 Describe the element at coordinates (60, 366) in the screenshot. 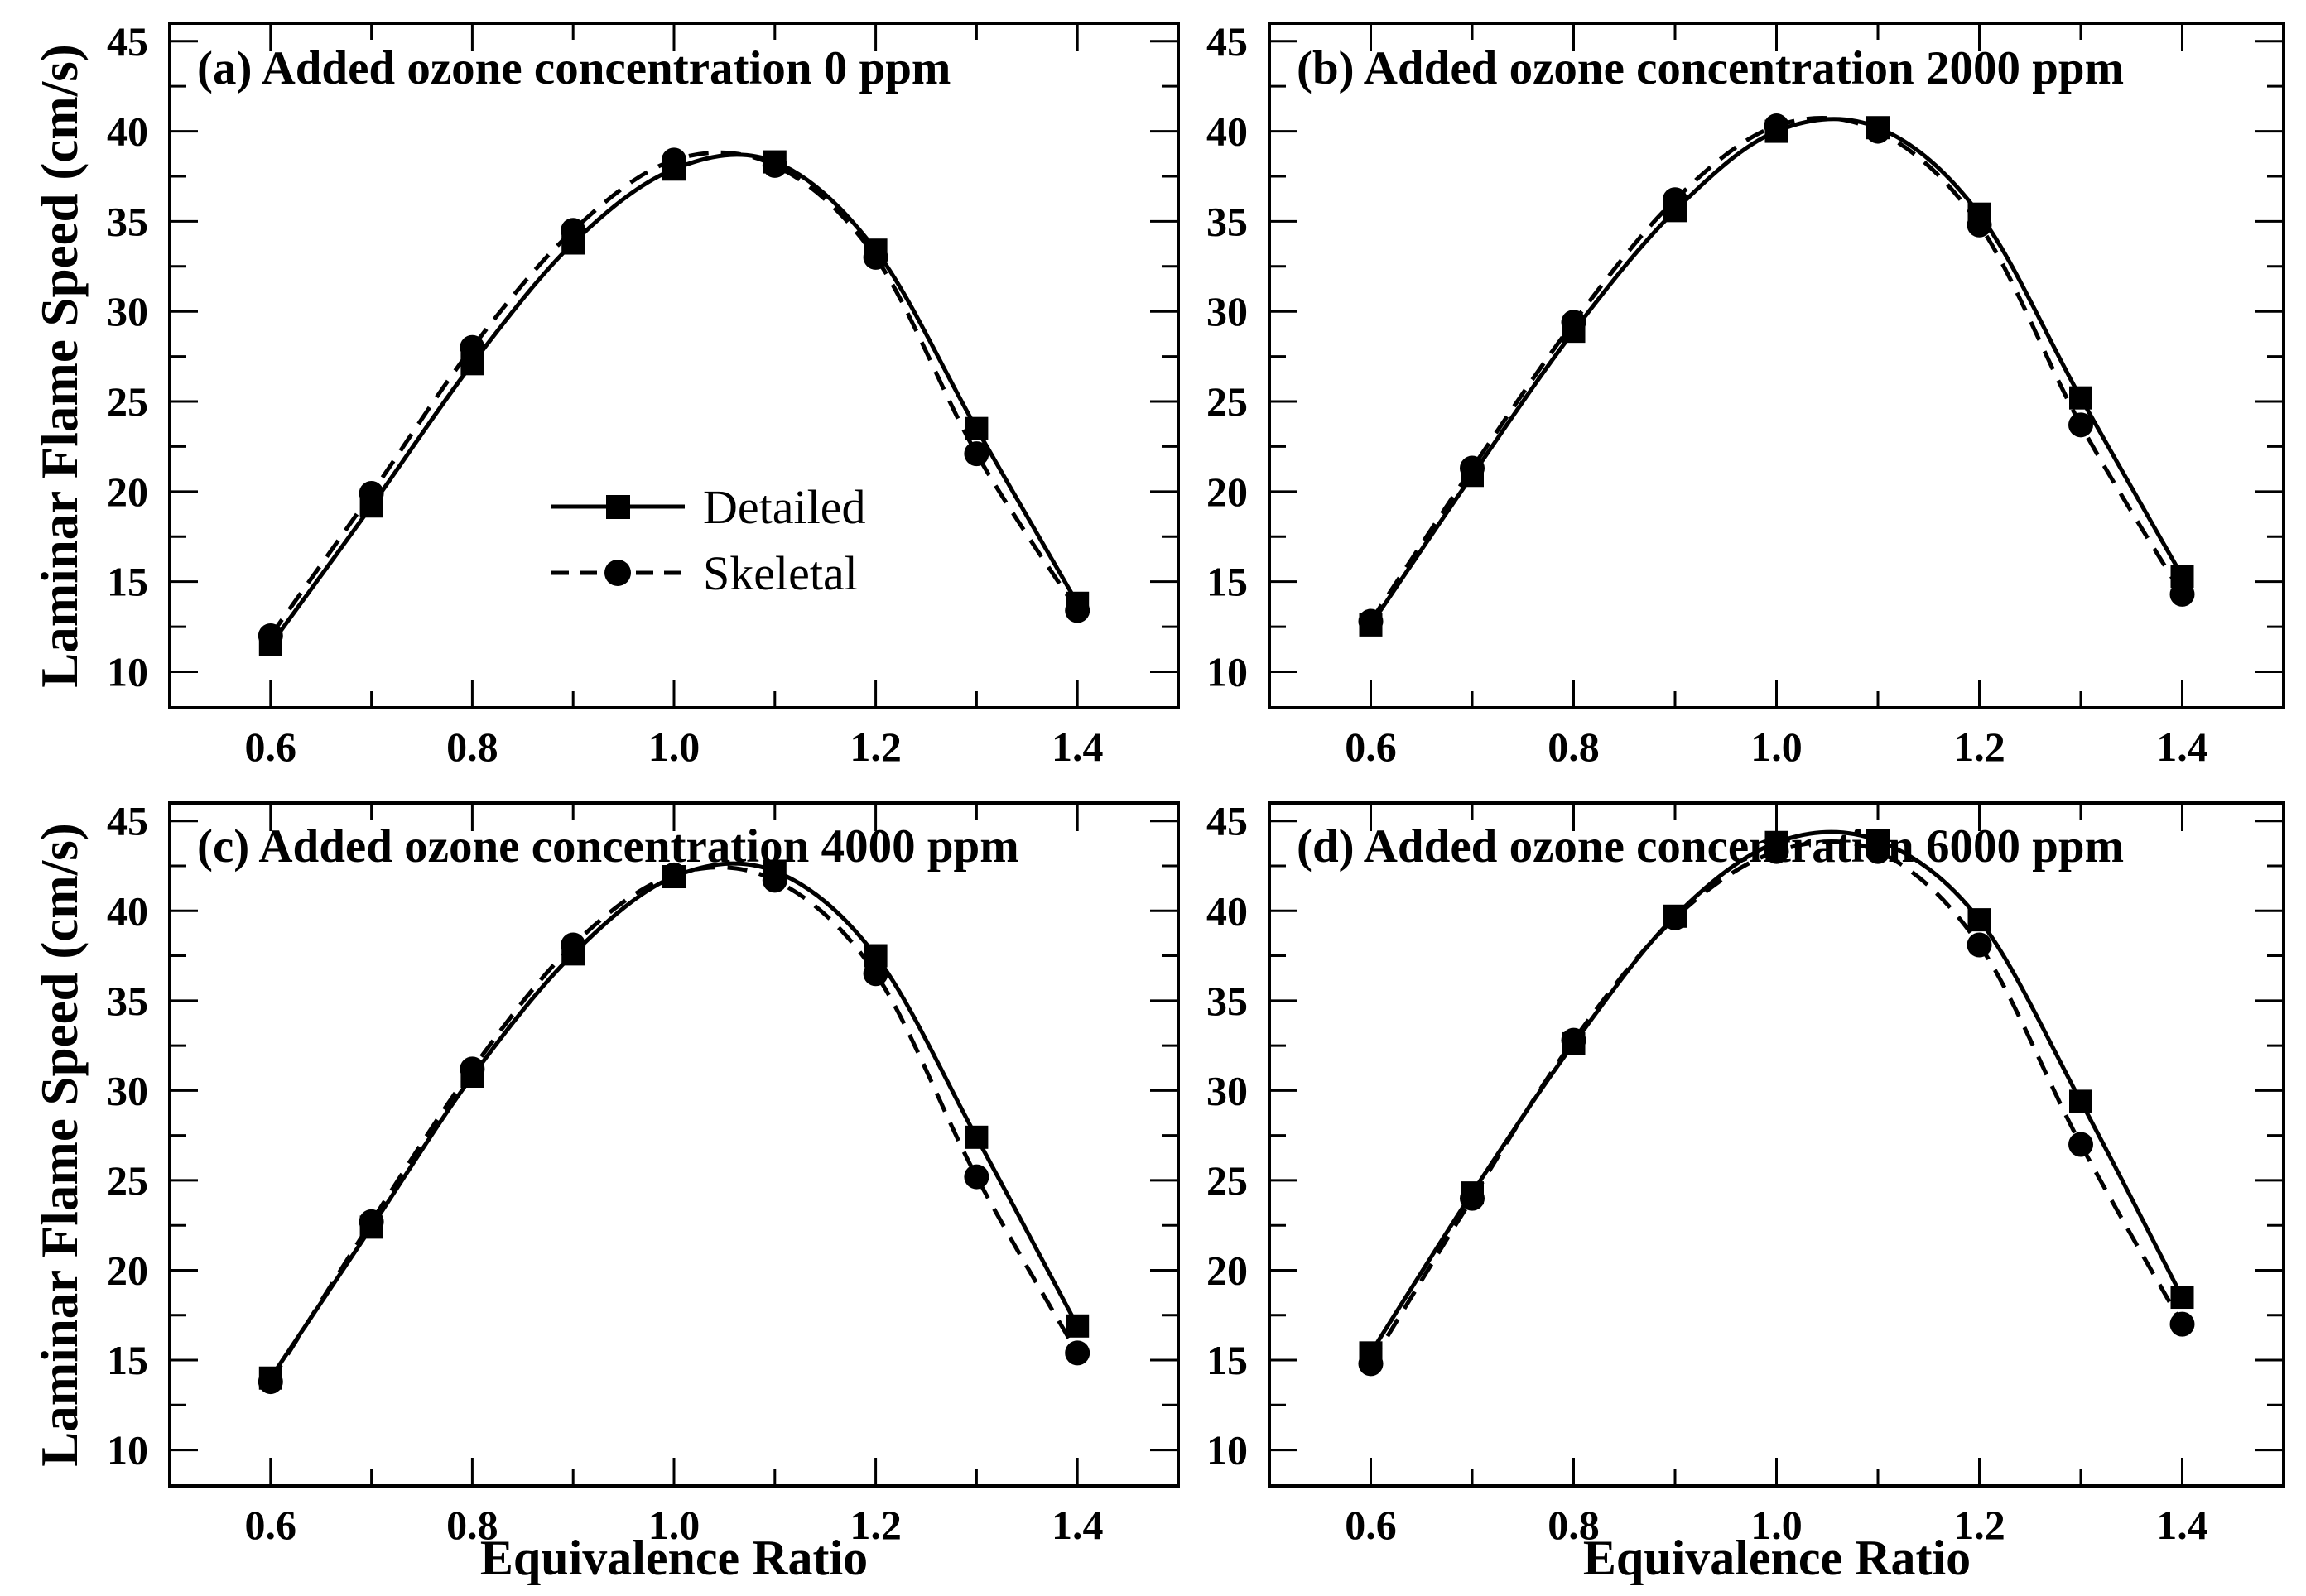

I see `y-axis-title-top: Laminar Flame Speed (cm/s)` at that location.